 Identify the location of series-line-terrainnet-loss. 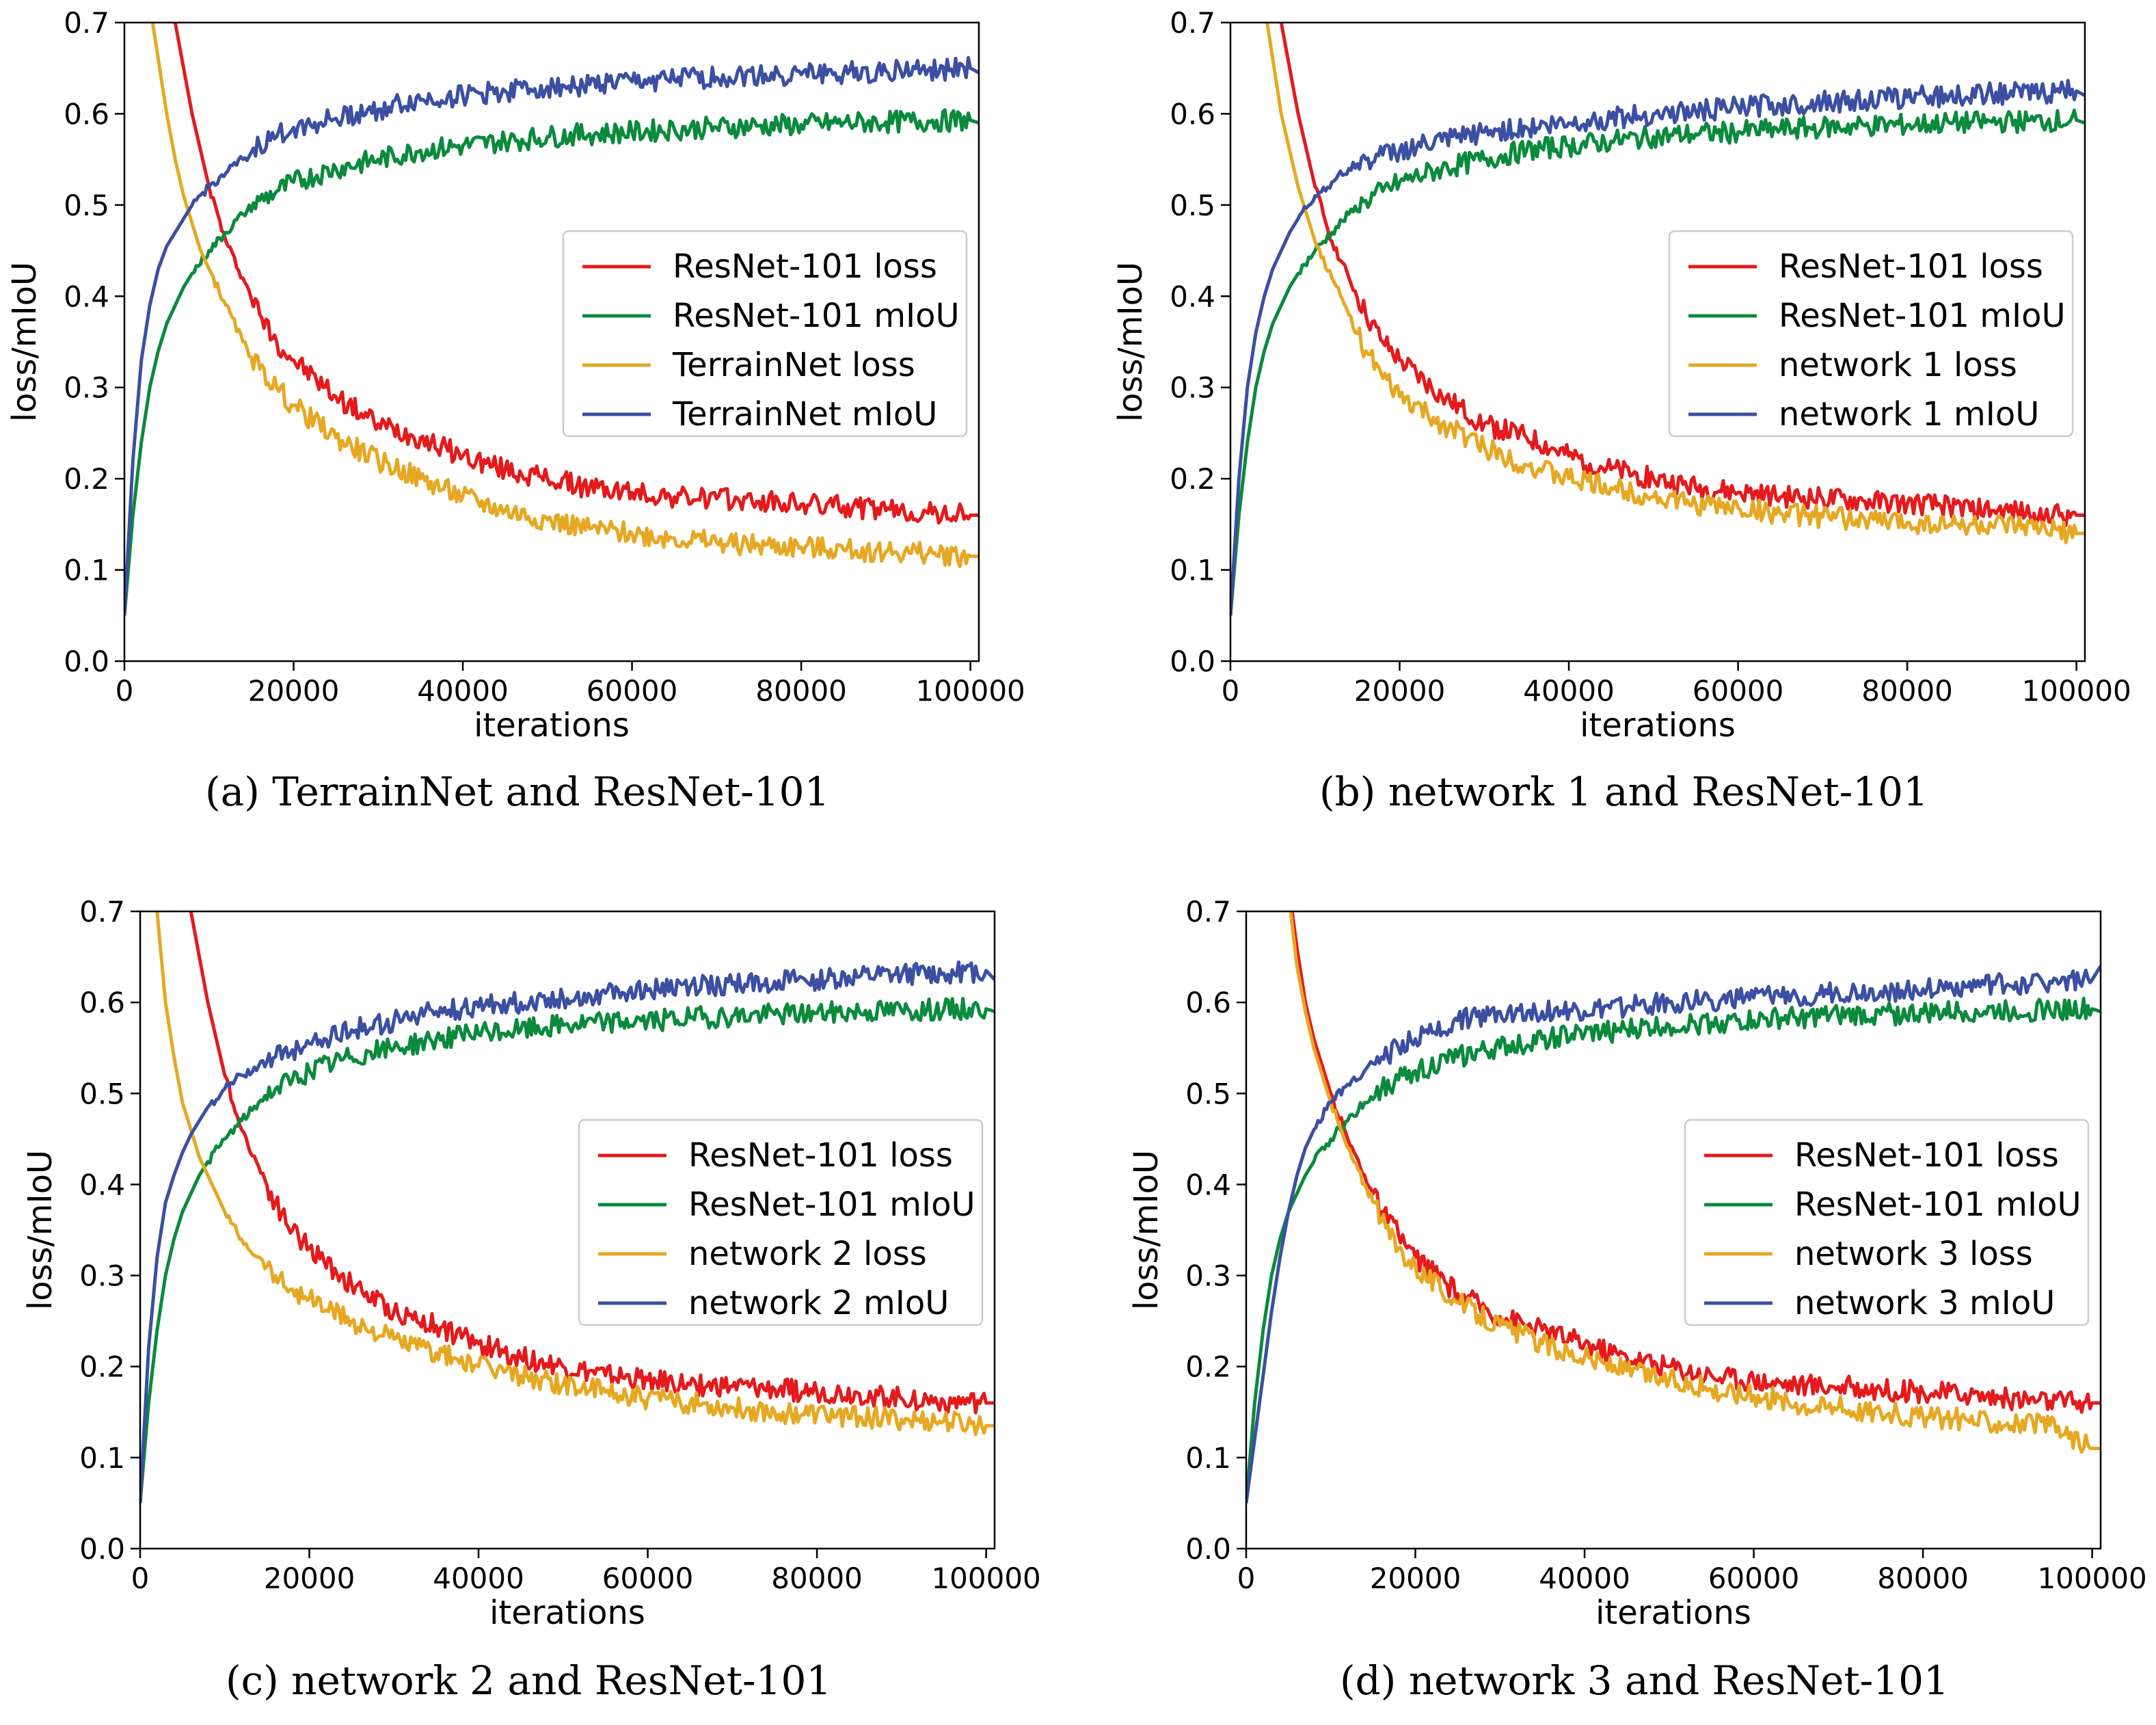
(564, 295).